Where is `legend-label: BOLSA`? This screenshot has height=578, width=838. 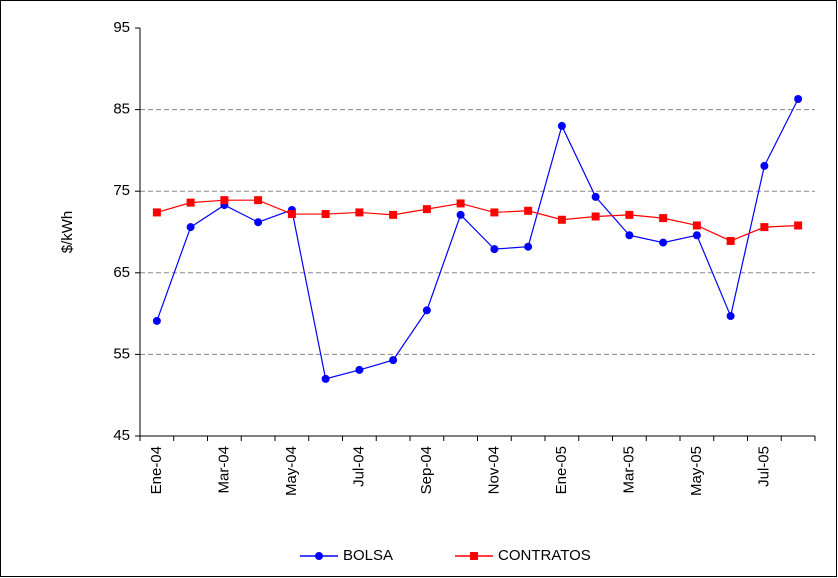 legend-label: BOLSA is located at coordinates (368, 555).